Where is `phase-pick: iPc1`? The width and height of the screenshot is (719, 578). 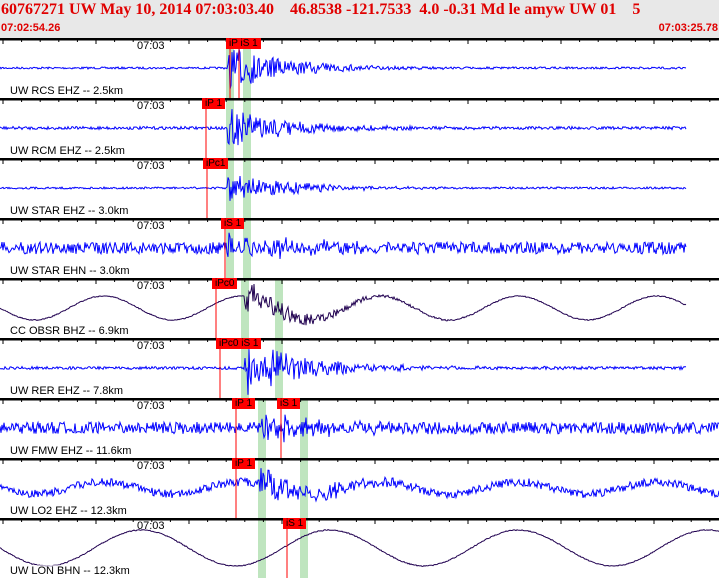 phase-pick: iPc1 is located at coordinates (216, 163).